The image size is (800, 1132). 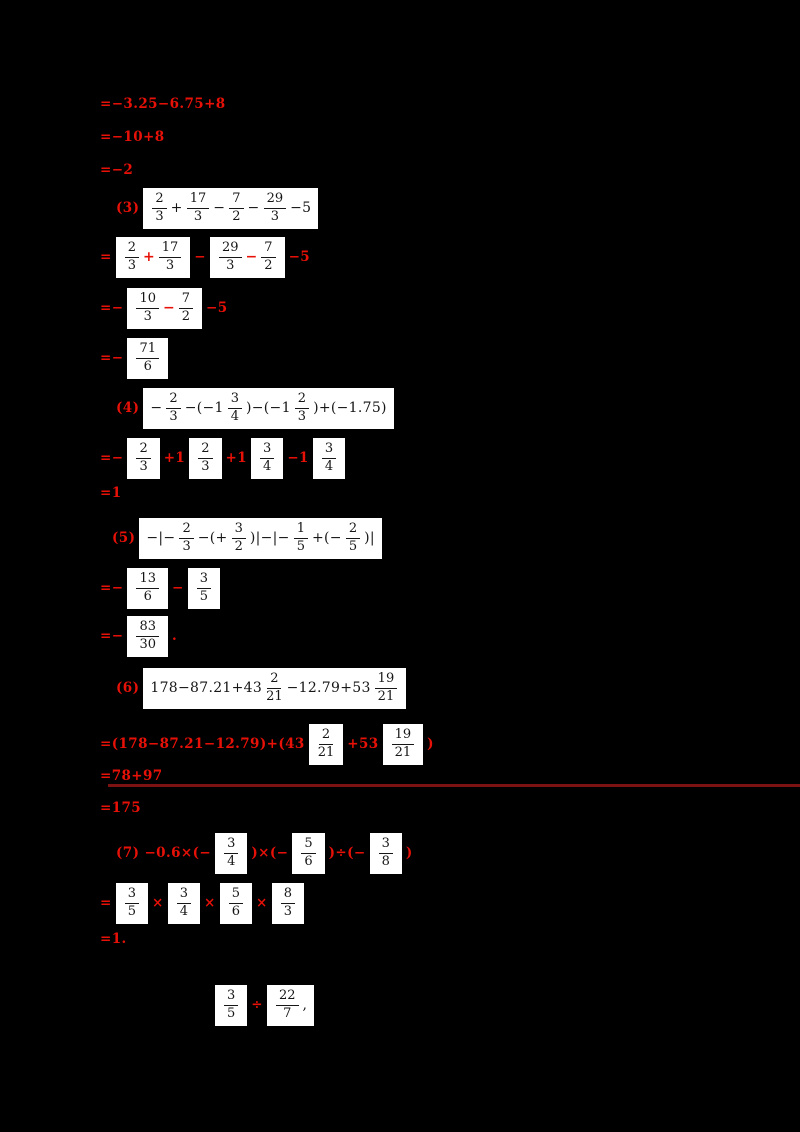 What do you see at coordinates (305, 1005) in the screenshot?
I see `math-text: ,` at bounding box center [305, 1005].